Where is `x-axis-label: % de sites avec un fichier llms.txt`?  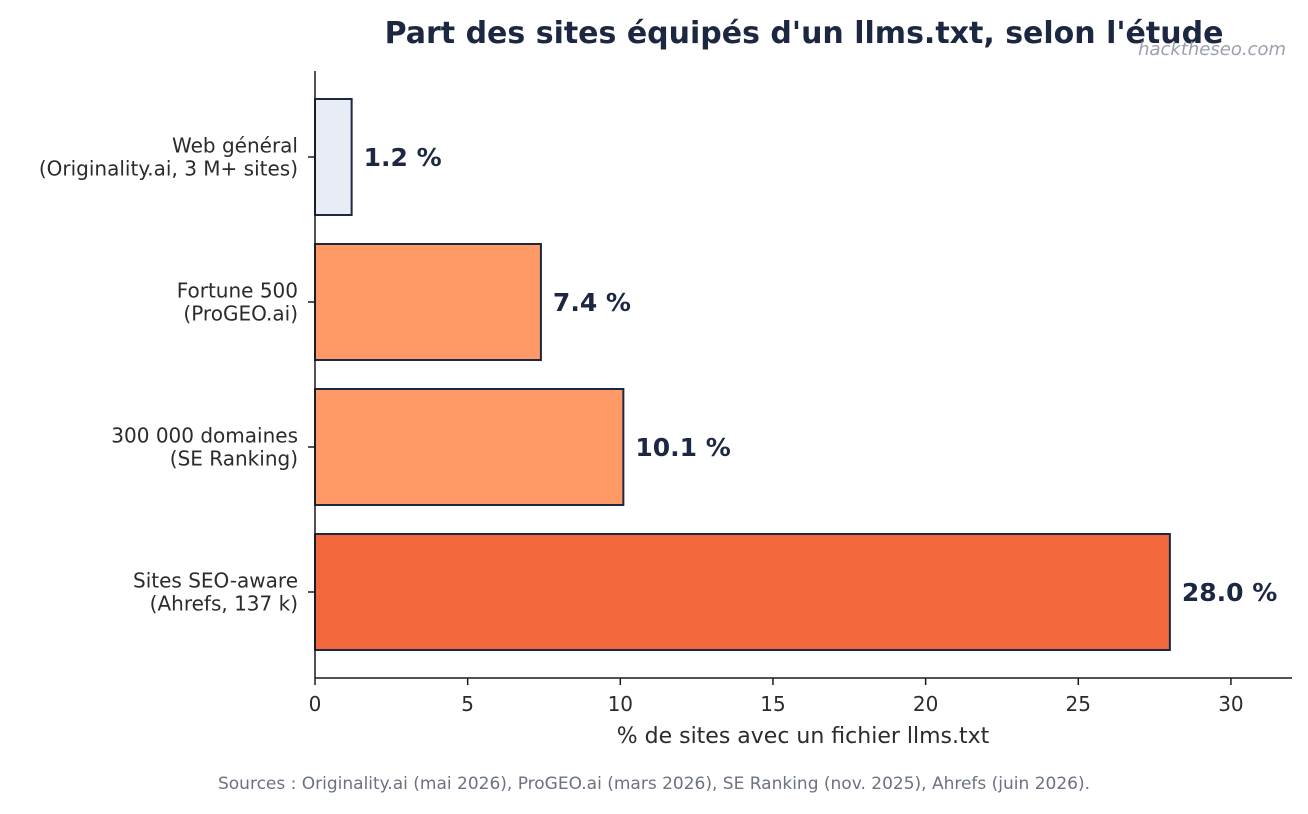
x-axis-label: % de sites avec un fichier llms.txt is located at coordinates (803, 736).